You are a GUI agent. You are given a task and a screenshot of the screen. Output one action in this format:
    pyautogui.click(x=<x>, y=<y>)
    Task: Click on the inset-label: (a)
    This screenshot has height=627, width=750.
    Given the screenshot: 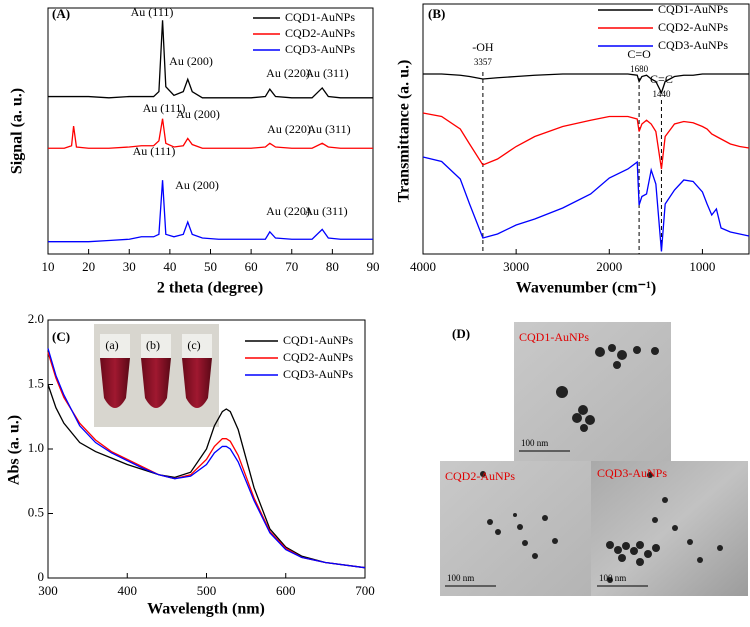 What is the action you would take?
    pyautogui.click(x=111, y=345)
    